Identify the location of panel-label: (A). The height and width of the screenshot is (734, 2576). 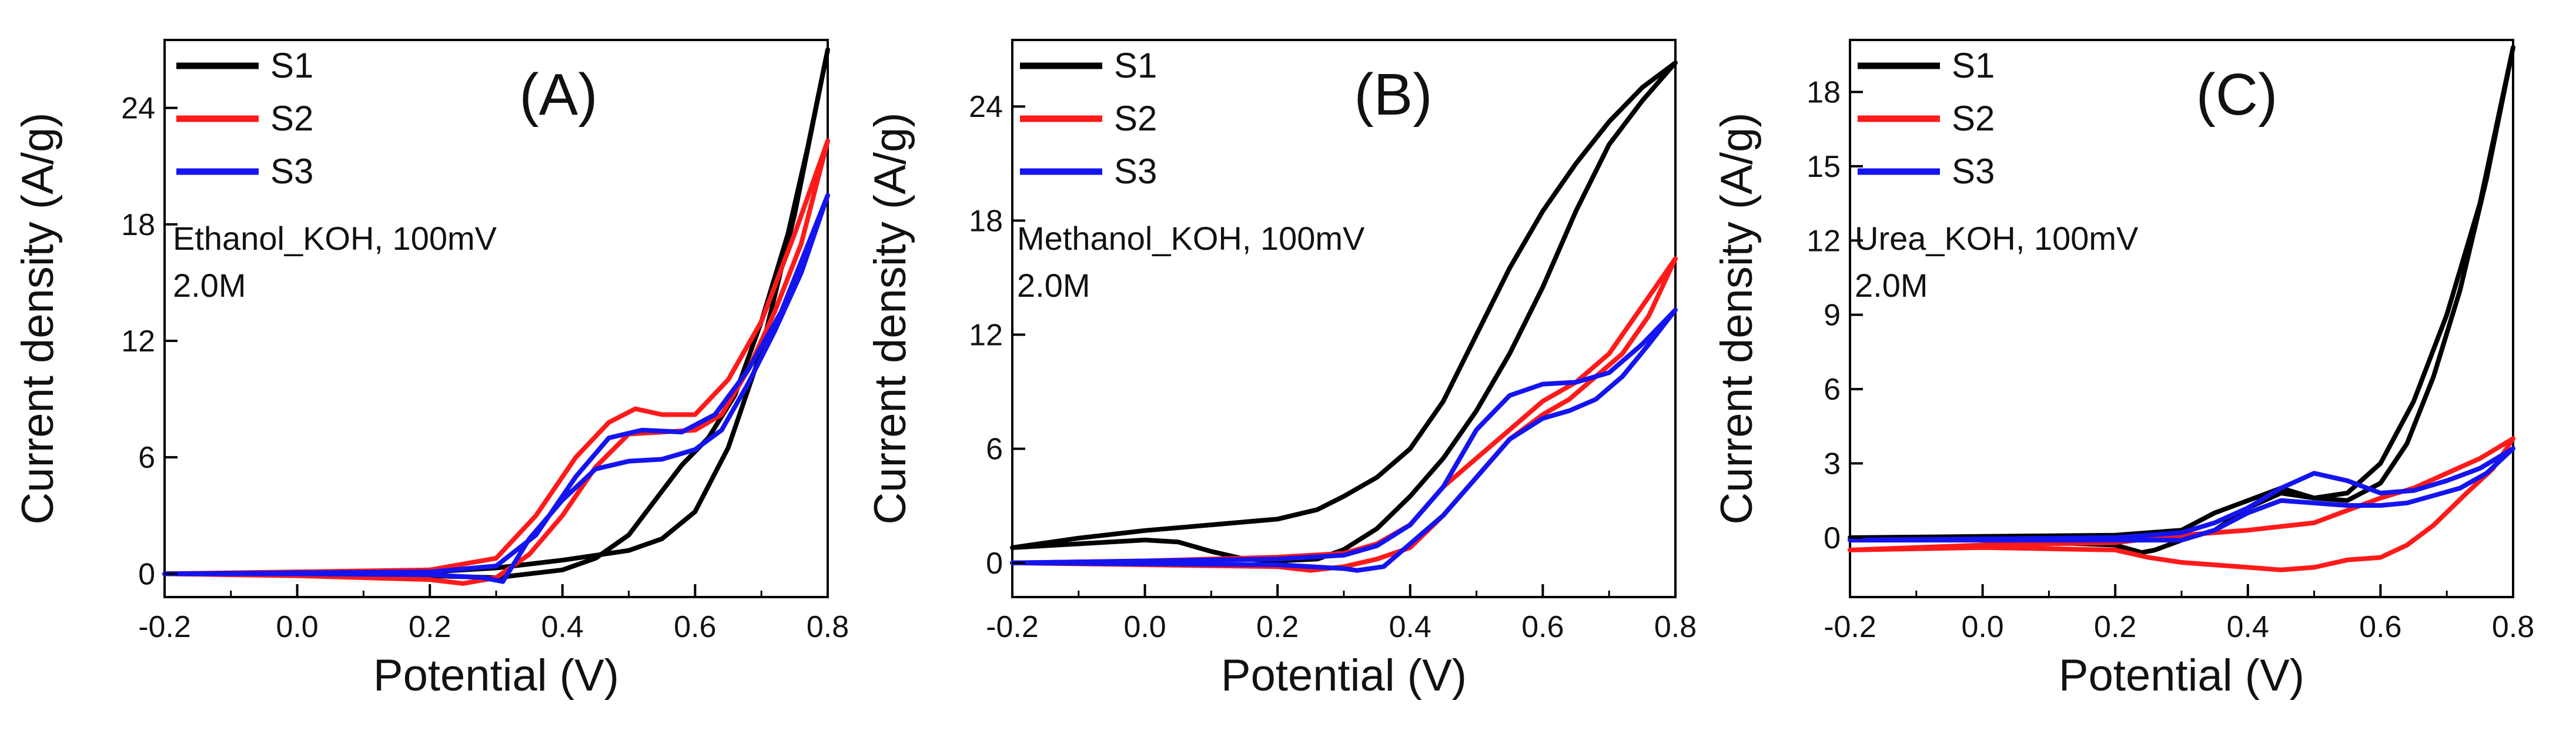
(558, 95).